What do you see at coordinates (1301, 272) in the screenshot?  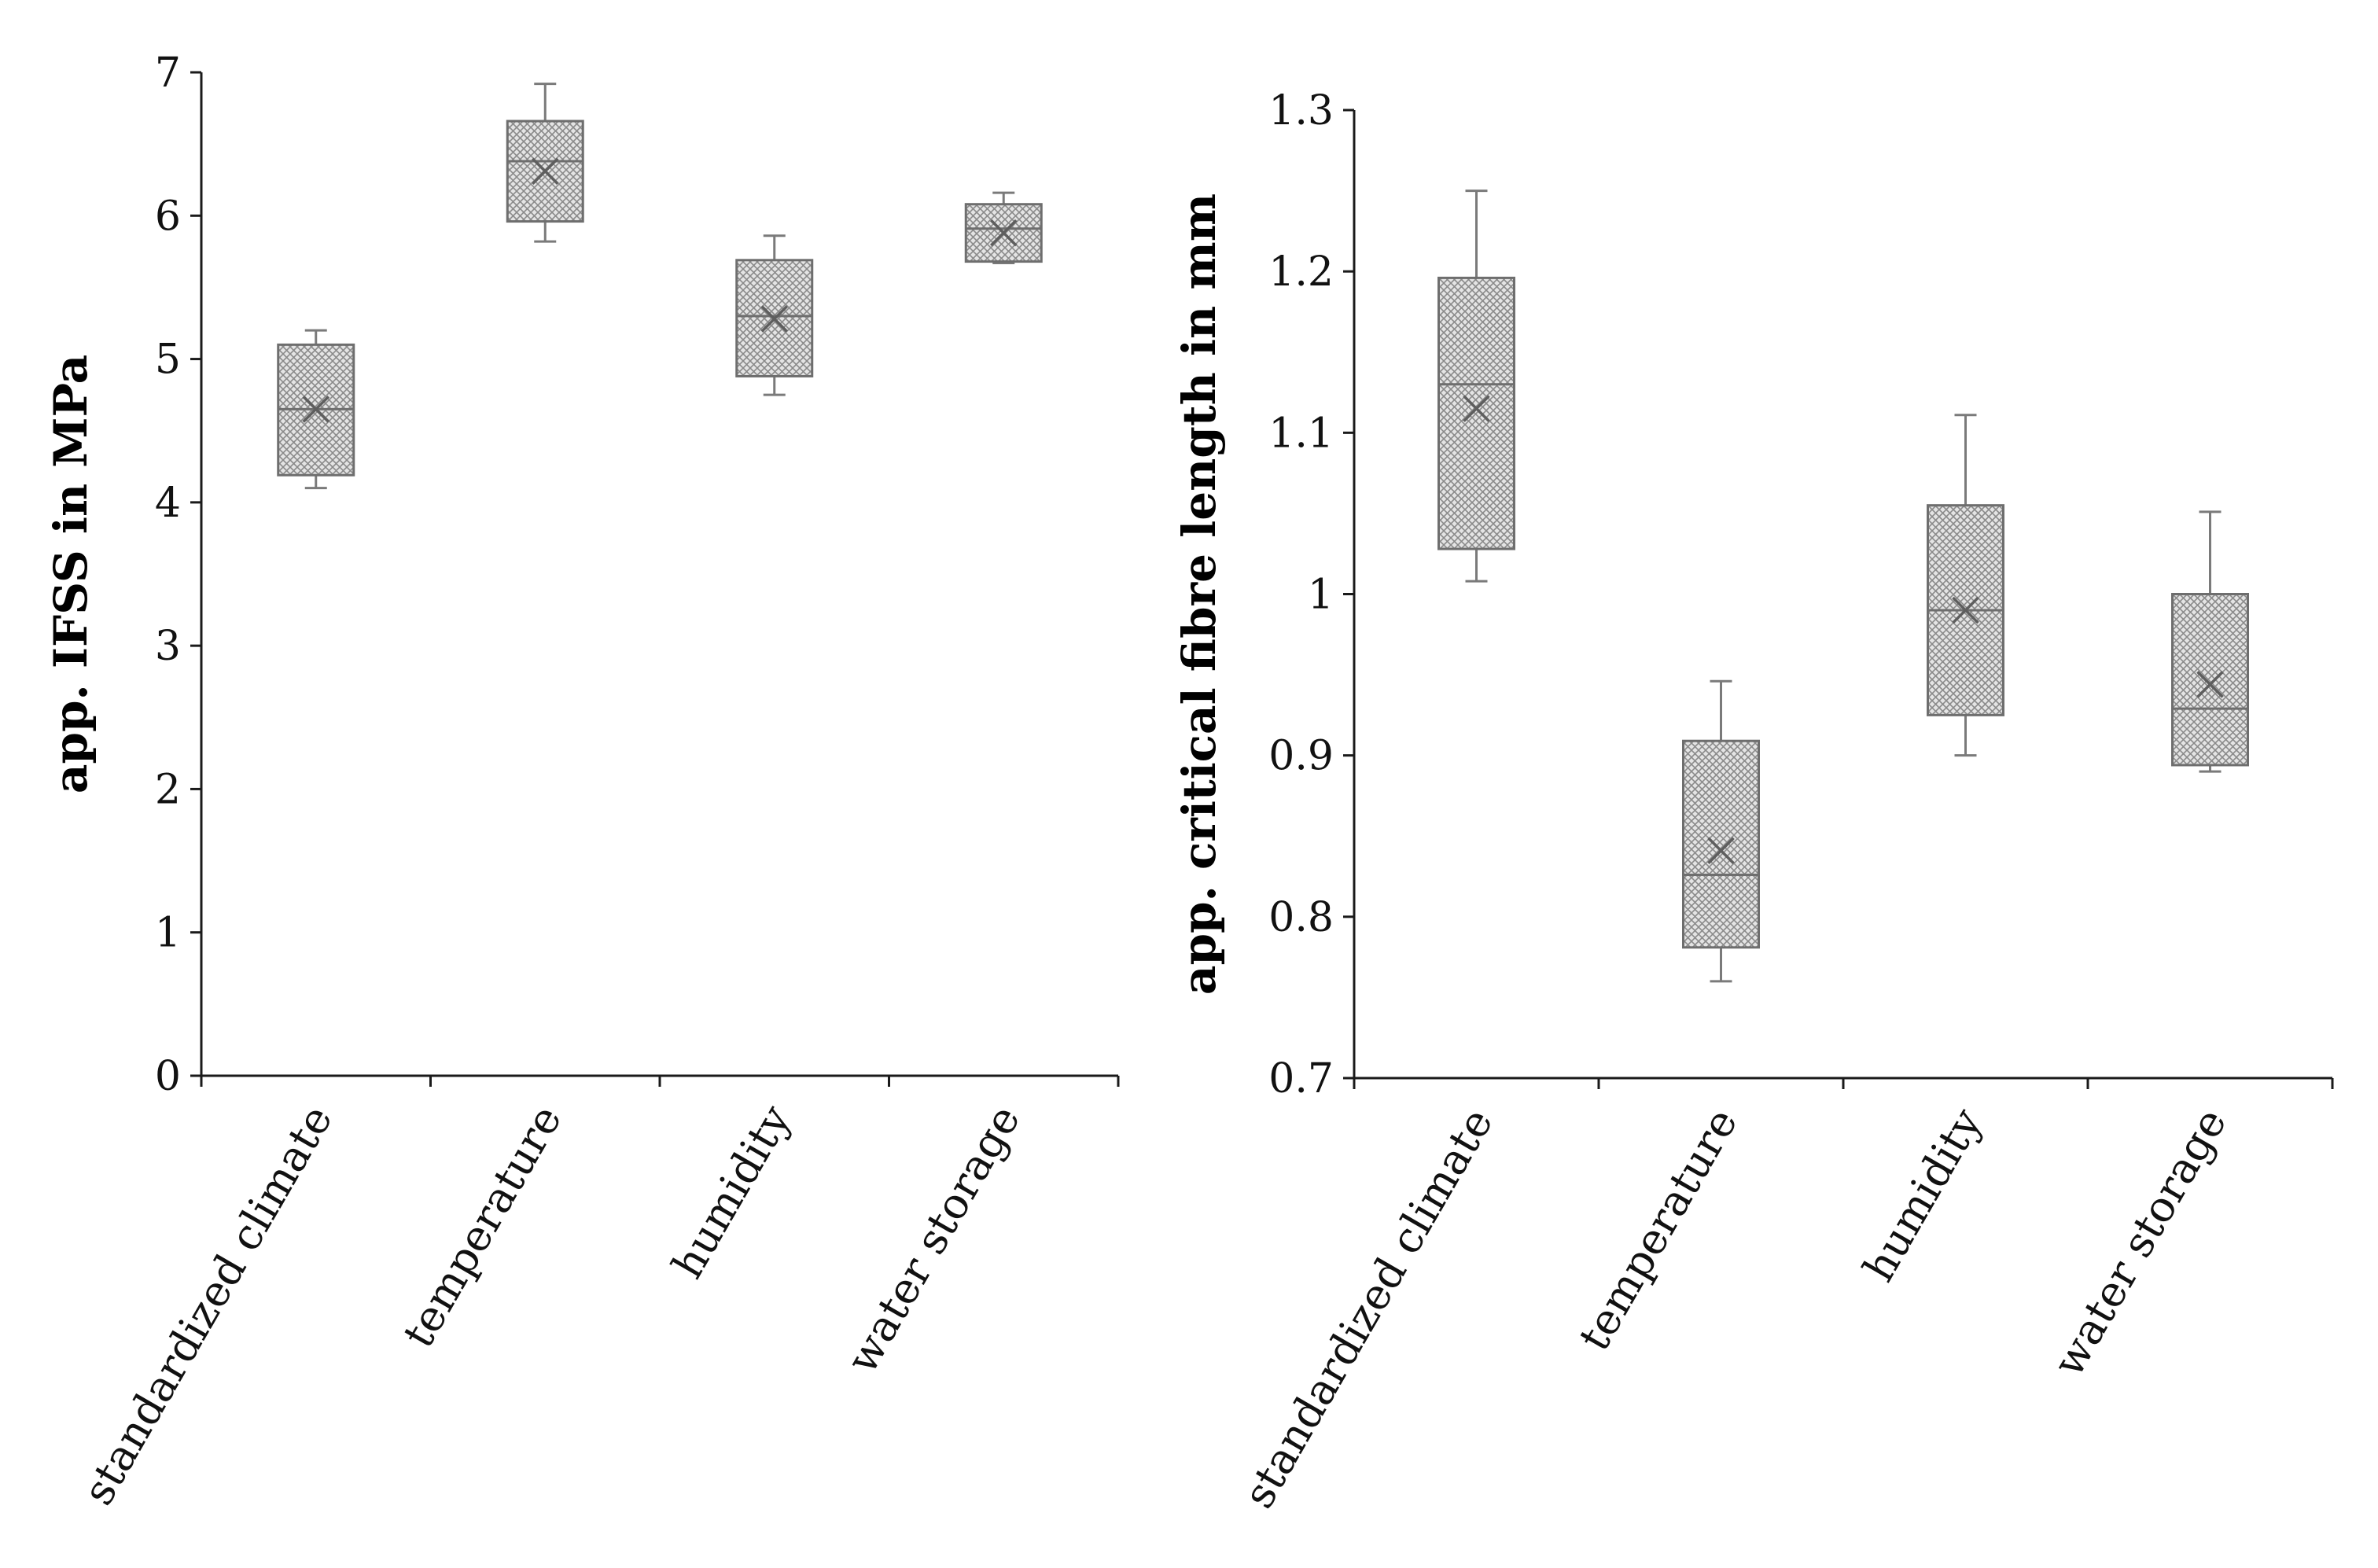 I see `y-tick-label: 1.2` at bounding box center [1301, 272].